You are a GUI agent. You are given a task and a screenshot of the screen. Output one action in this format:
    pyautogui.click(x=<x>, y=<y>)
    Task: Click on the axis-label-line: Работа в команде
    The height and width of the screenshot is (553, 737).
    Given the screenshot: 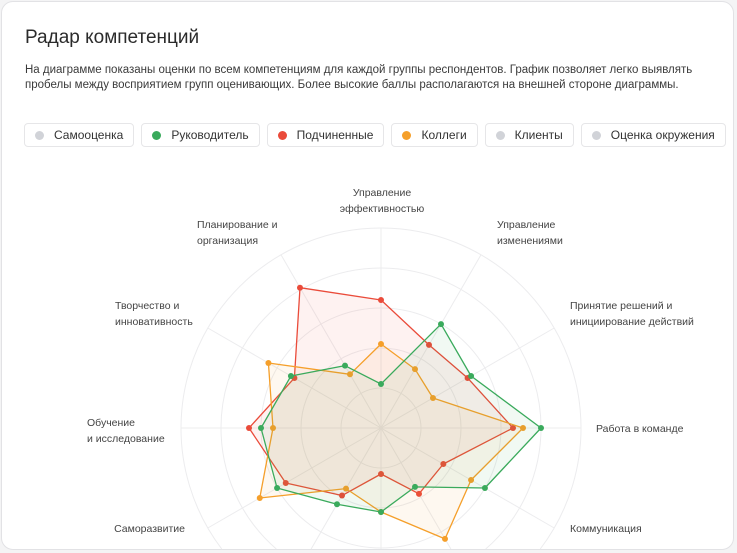 What is the action you would take?
    pyautogui.click(x=640, y=429)
    